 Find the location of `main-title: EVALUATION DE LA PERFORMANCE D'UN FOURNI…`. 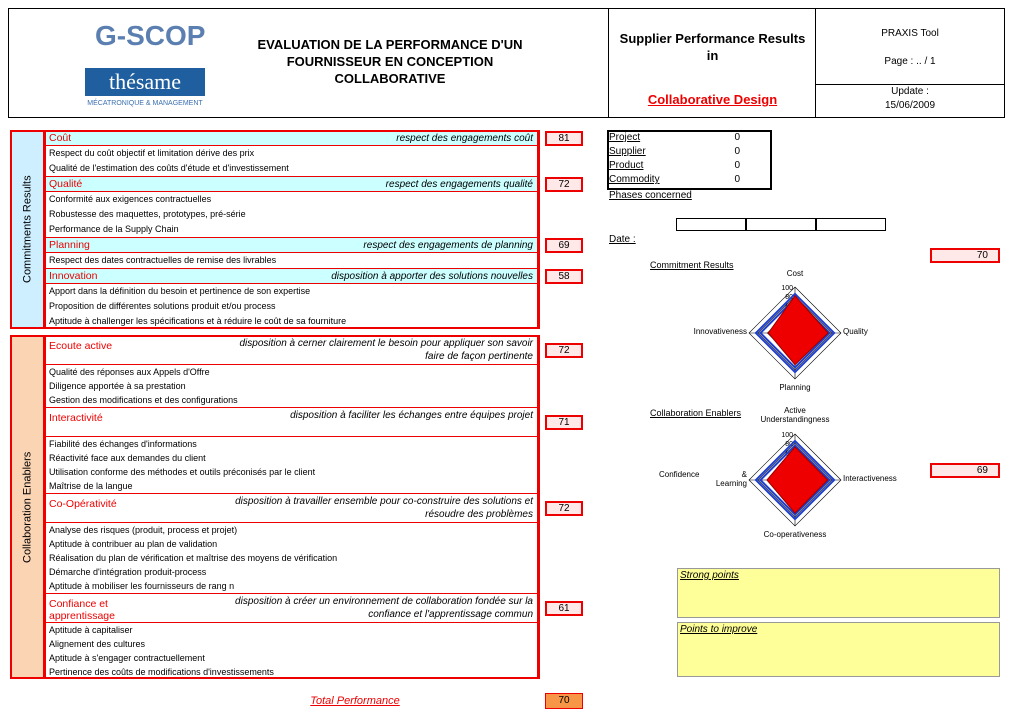

main-title: EVALUATION DE LA PERFORMANCE D'UN FOURNI… is located at coordinates (390, 61).